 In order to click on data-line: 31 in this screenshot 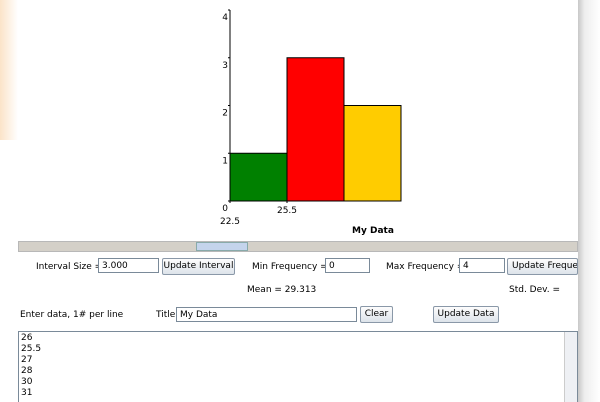, I will do `click(27, 393)`.